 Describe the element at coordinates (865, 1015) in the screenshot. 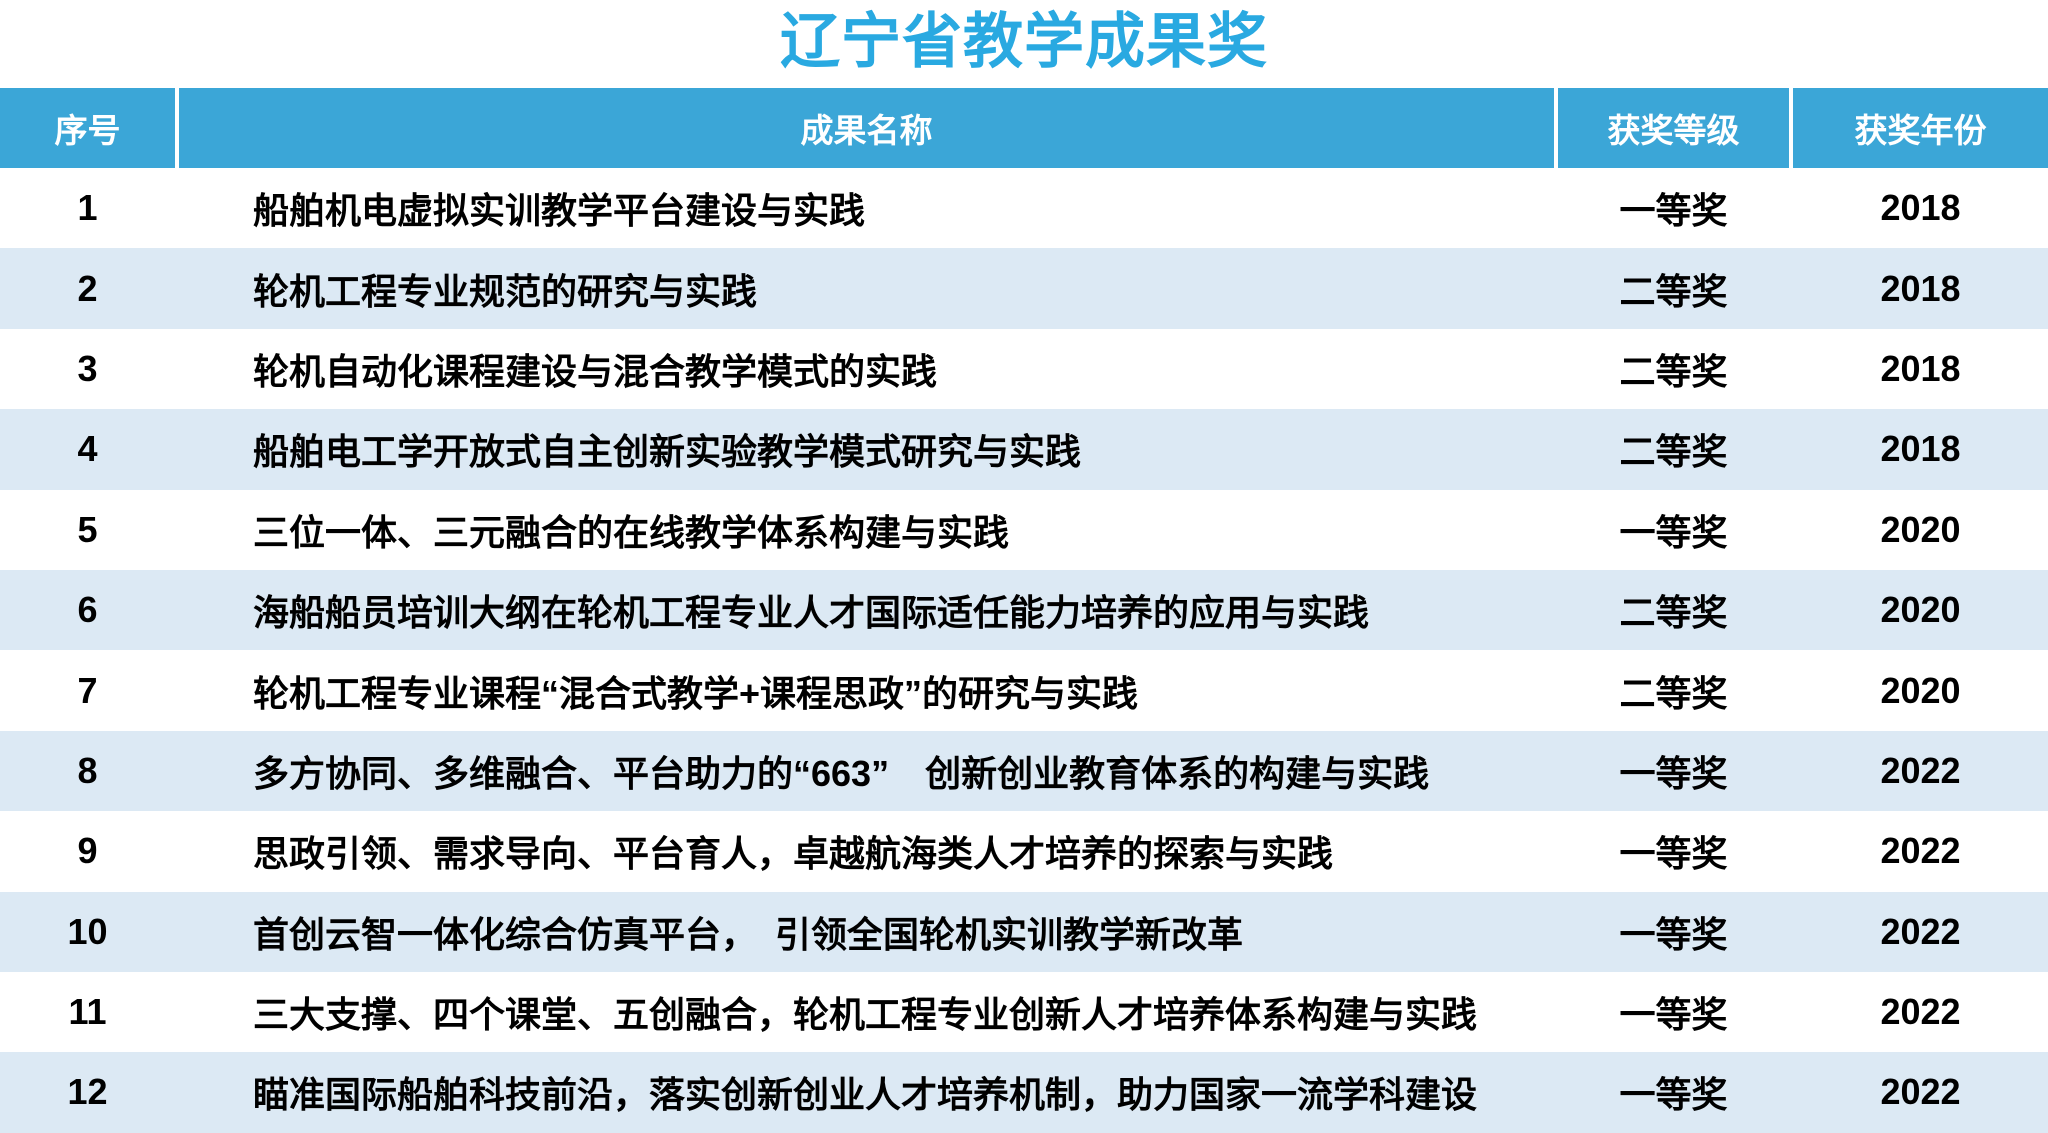

I see `achievement-name-cell: 三大支撑、四个课堂、五创融合，轮机工程专业创新人才培养体系构建与实践` at that location.